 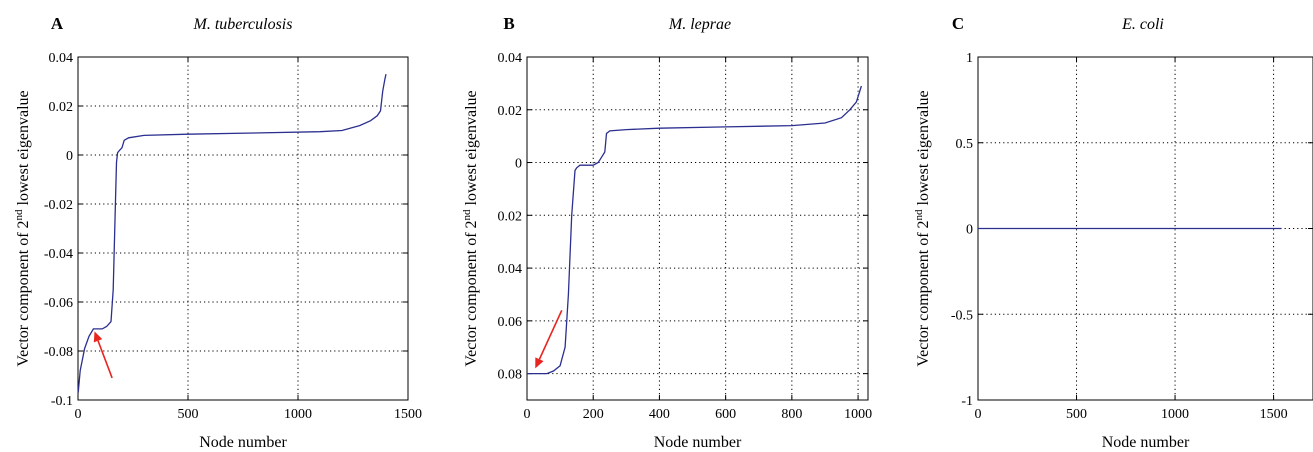 What do you see at coordinates (1142, 24) in the screenshot?
I see `chart-title: E. coli` at bounding box center [1142, 24].